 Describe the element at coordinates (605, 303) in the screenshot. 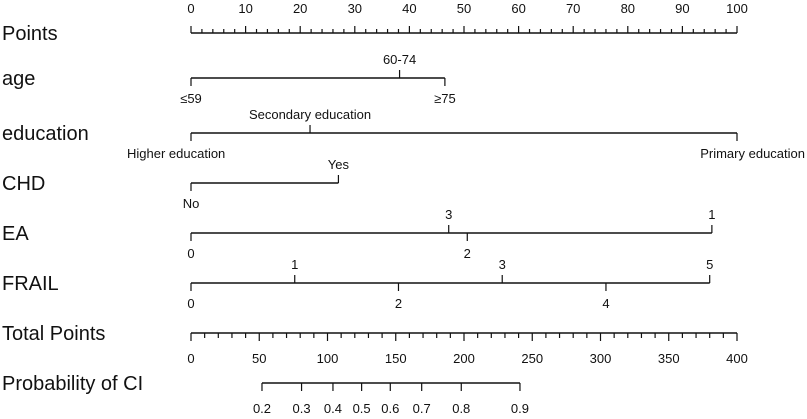

I see `frail-level-label: 4` at that location.